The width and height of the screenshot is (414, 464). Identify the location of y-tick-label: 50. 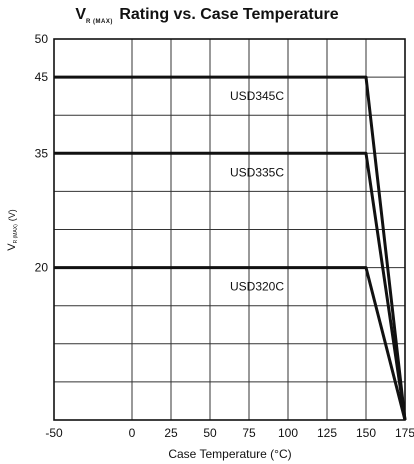
(42, 39).